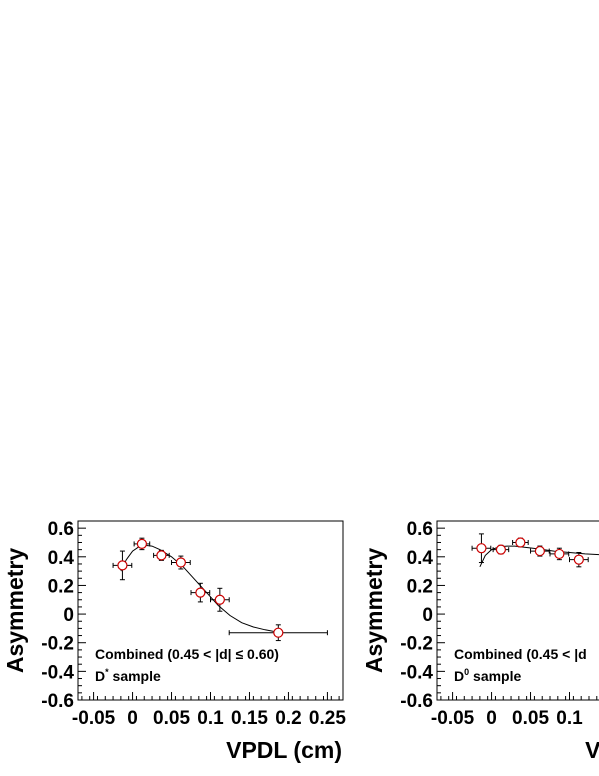 This screenshot has width=599, height=776. I want to click on x-tick-label: 0.2, so click(288, 718).